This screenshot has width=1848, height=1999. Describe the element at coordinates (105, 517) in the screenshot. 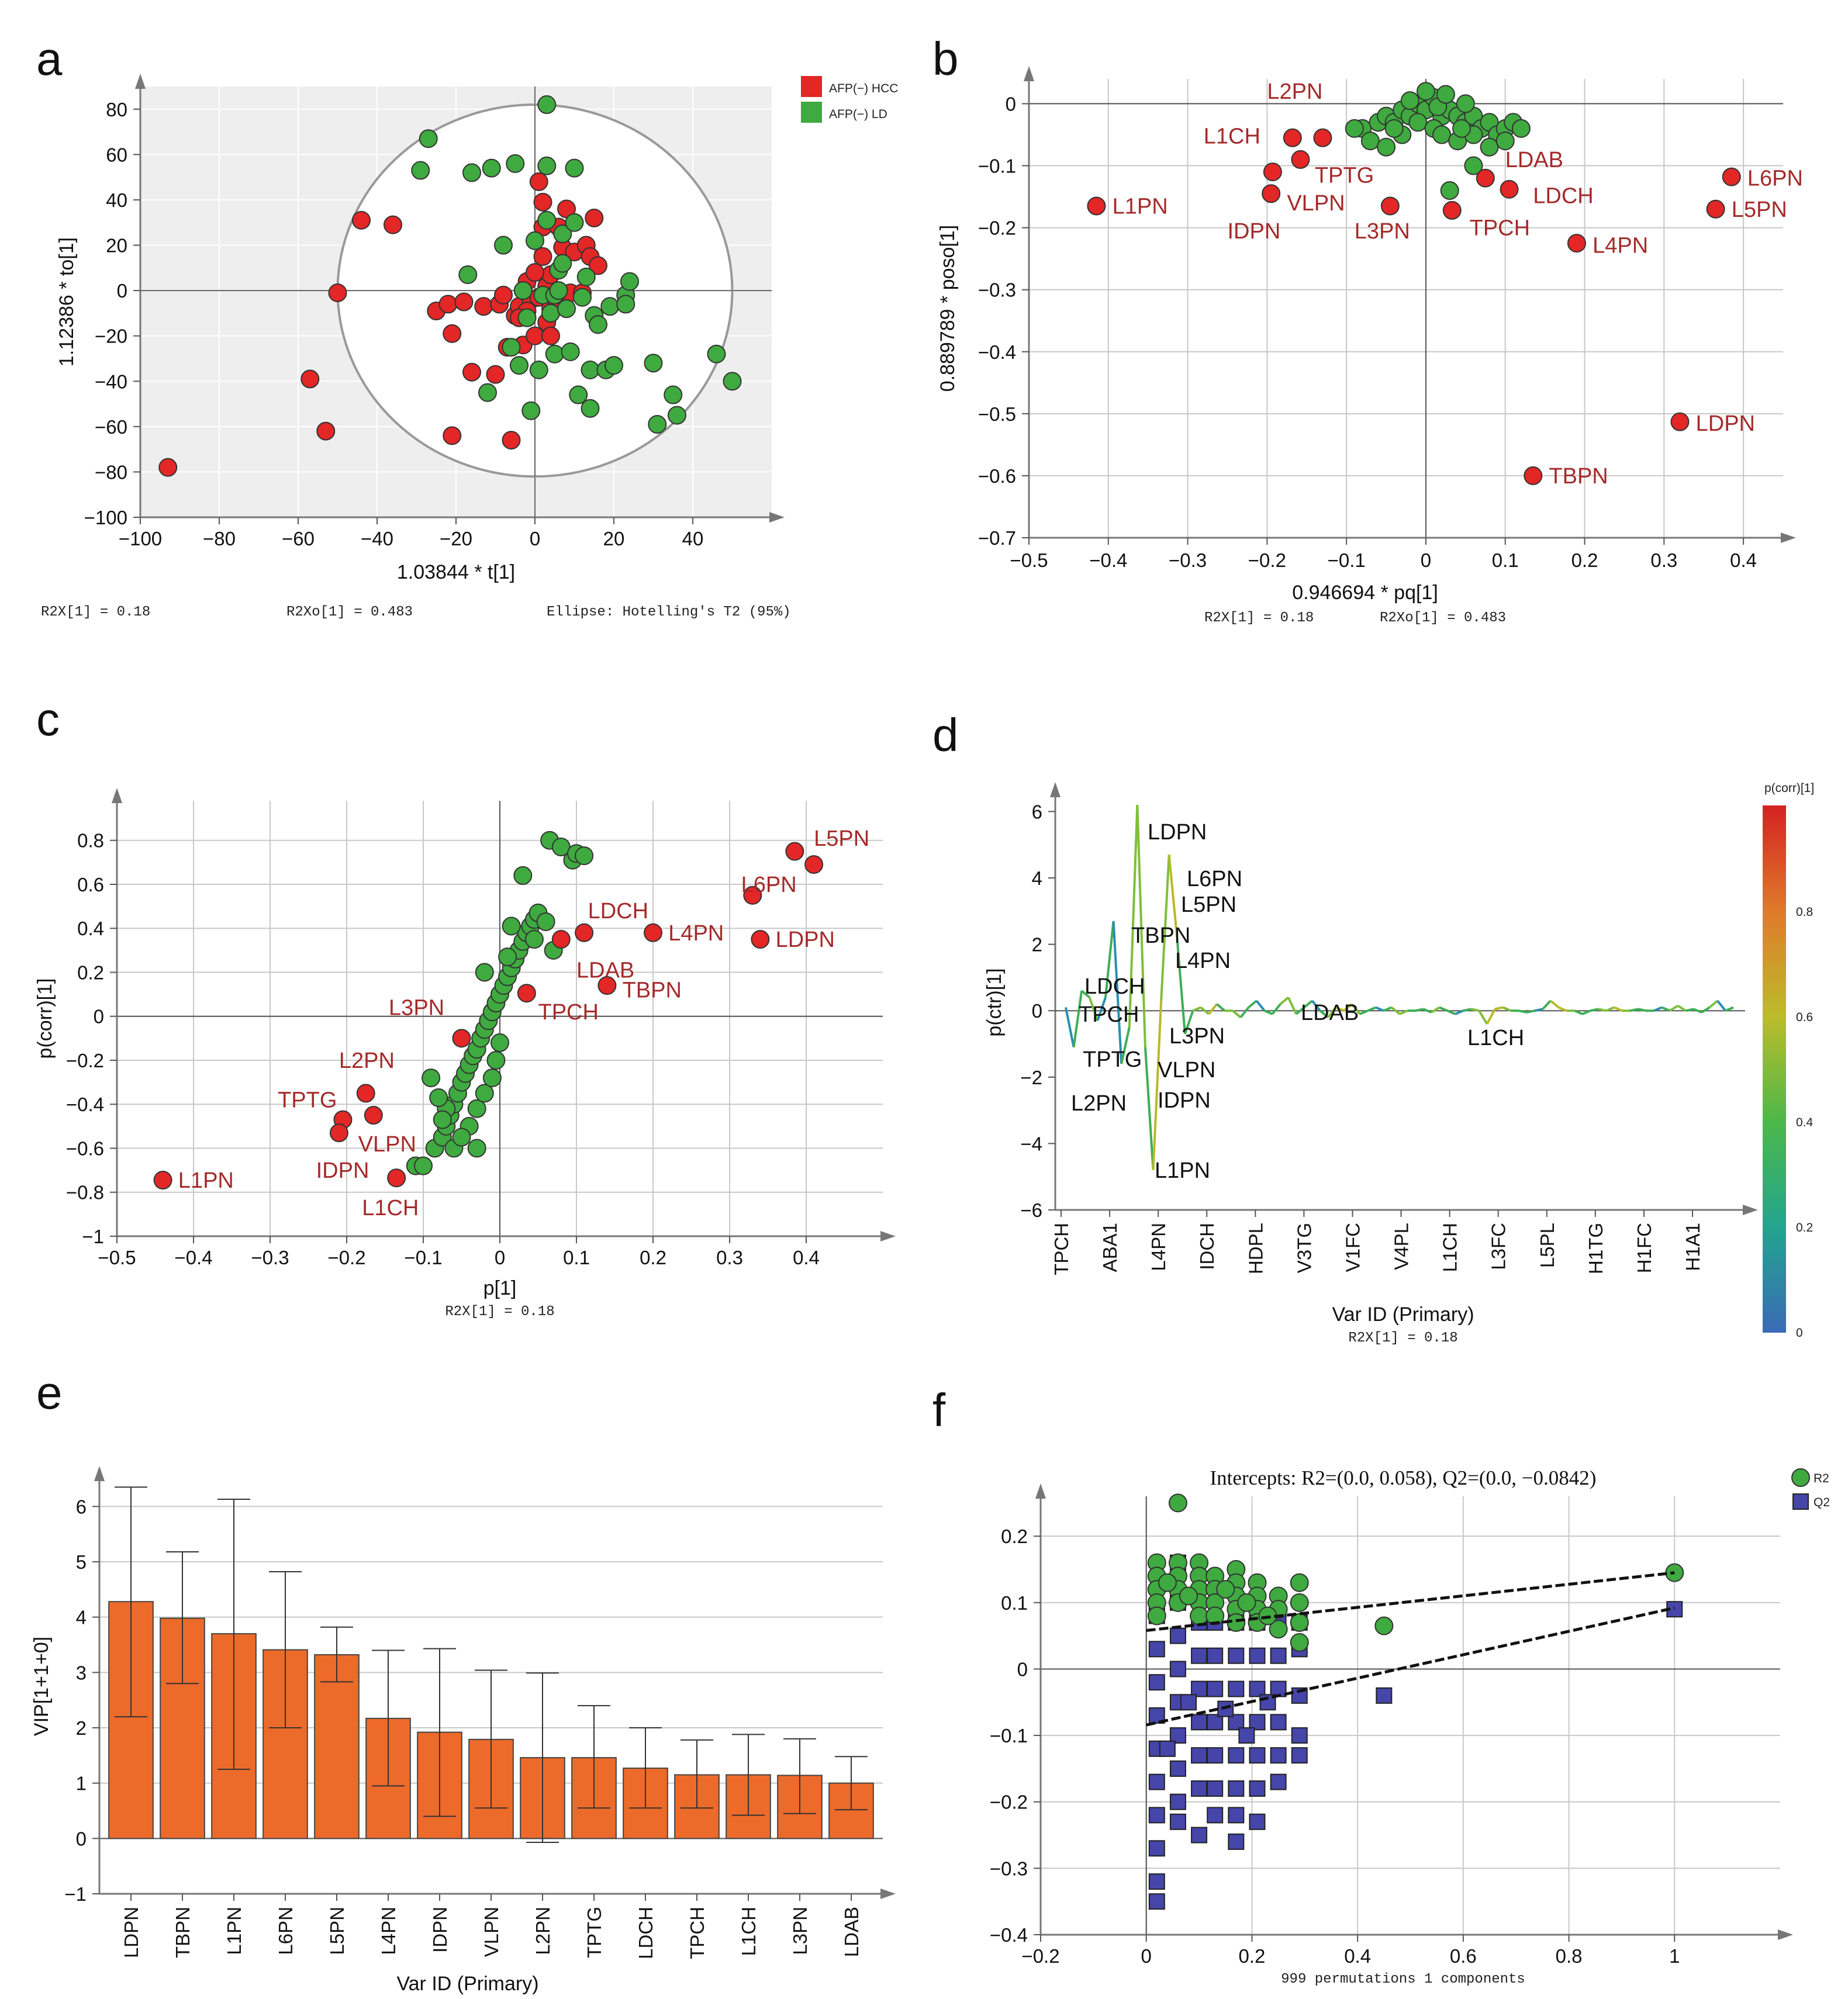

I see `y-tick-label: −100` at that location.